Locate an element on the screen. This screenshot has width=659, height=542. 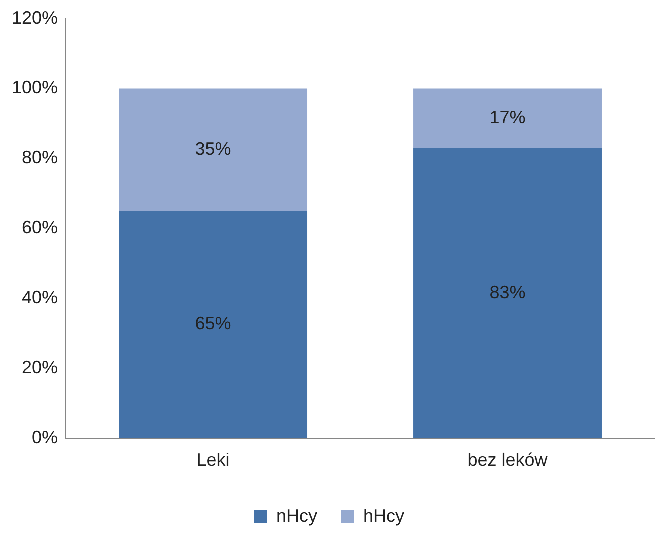
x-tick-label: bez leków is located at coordinates (508, 460).